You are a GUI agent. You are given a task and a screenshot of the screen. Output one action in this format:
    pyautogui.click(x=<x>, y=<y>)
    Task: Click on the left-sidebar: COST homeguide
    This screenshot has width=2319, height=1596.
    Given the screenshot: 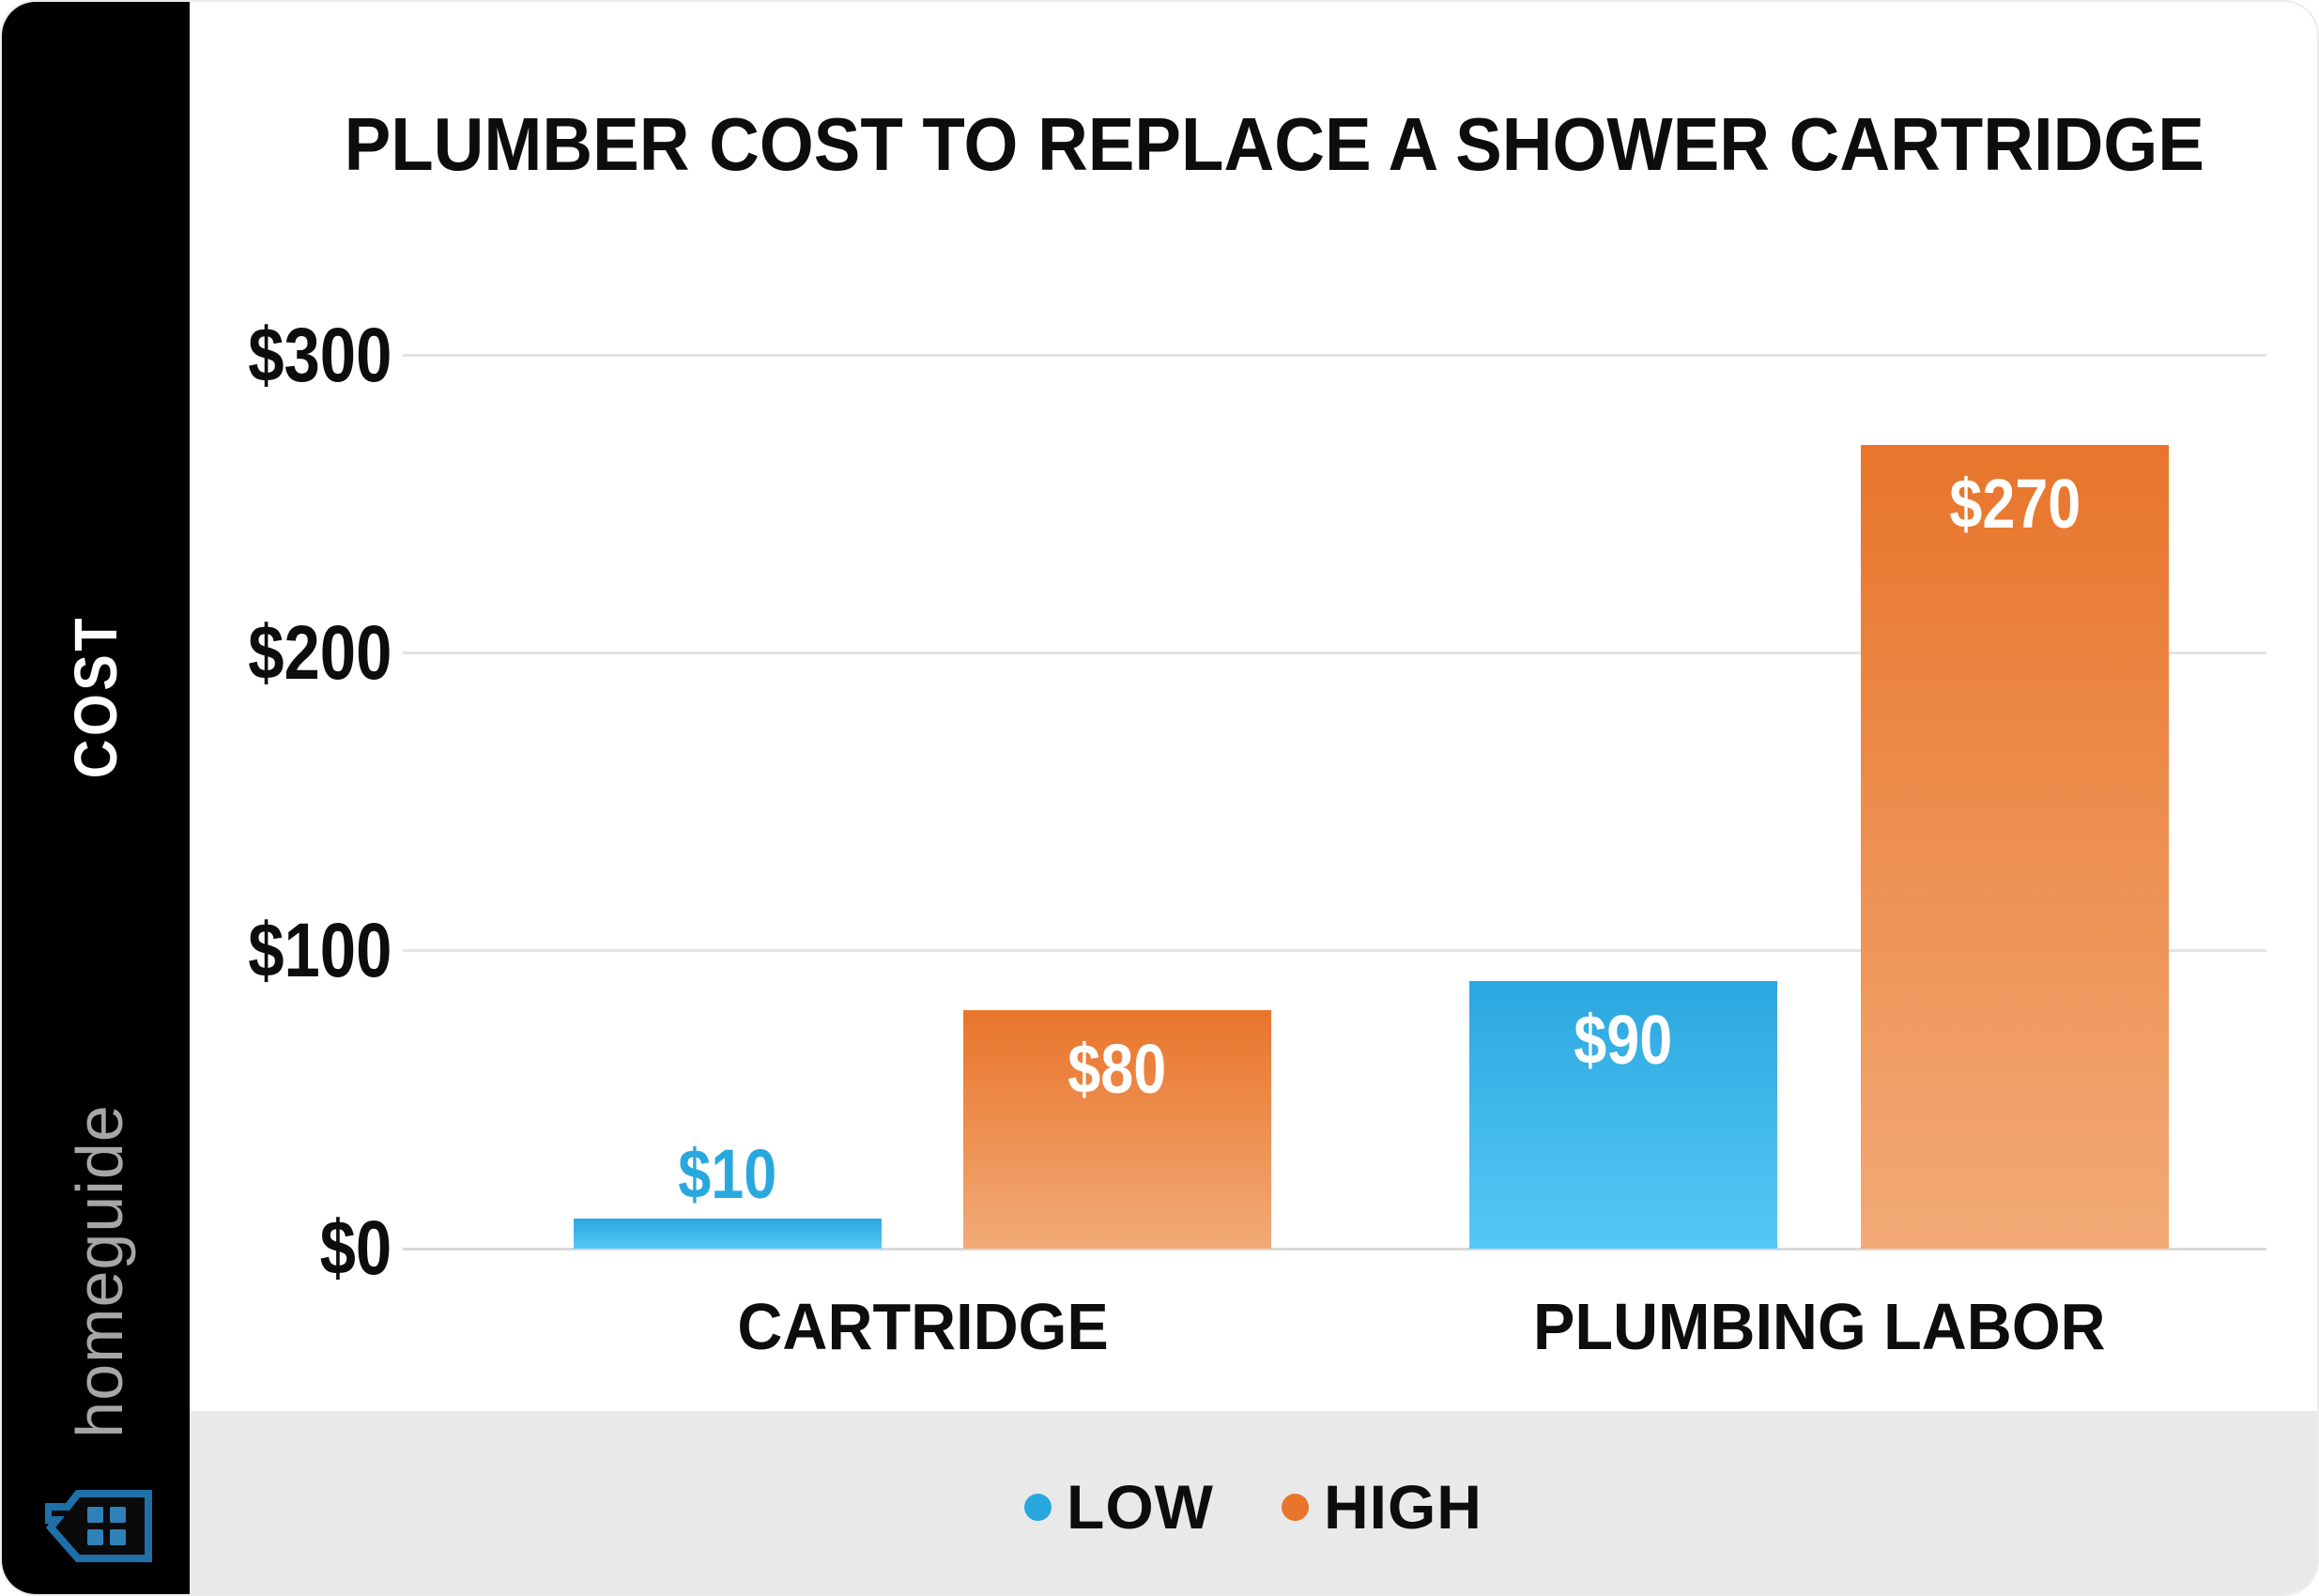 What is the action you would take?
    pyautogui.click(x=96, y=798)
    